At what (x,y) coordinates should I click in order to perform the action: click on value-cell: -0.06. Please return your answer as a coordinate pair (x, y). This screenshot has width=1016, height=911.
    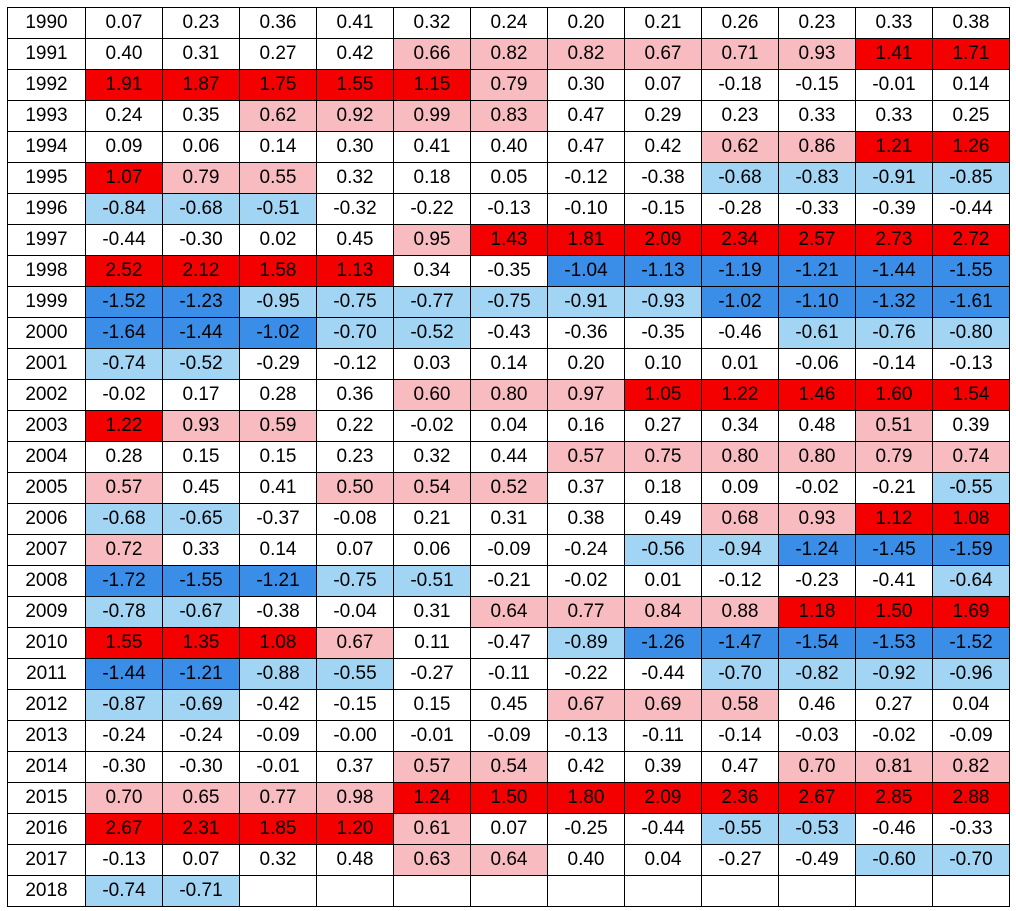
    Looking at the image, I should click on (817, 364).